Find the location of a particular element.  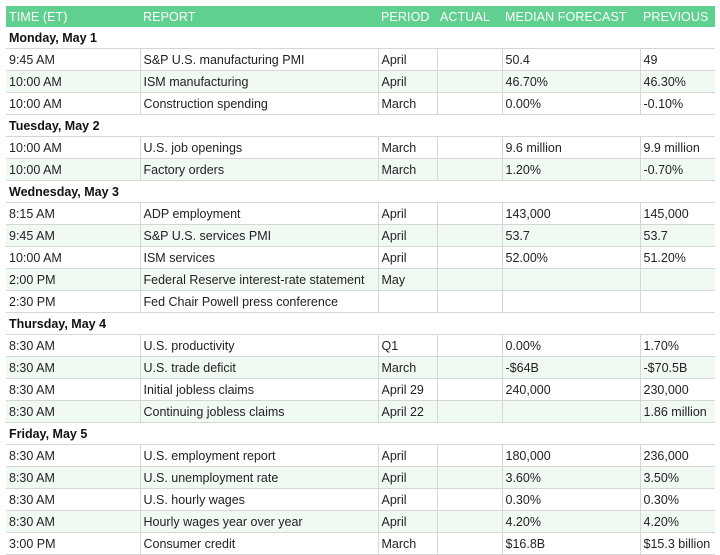

previous-cell: 1.70% is located at coordinates (677, 345).